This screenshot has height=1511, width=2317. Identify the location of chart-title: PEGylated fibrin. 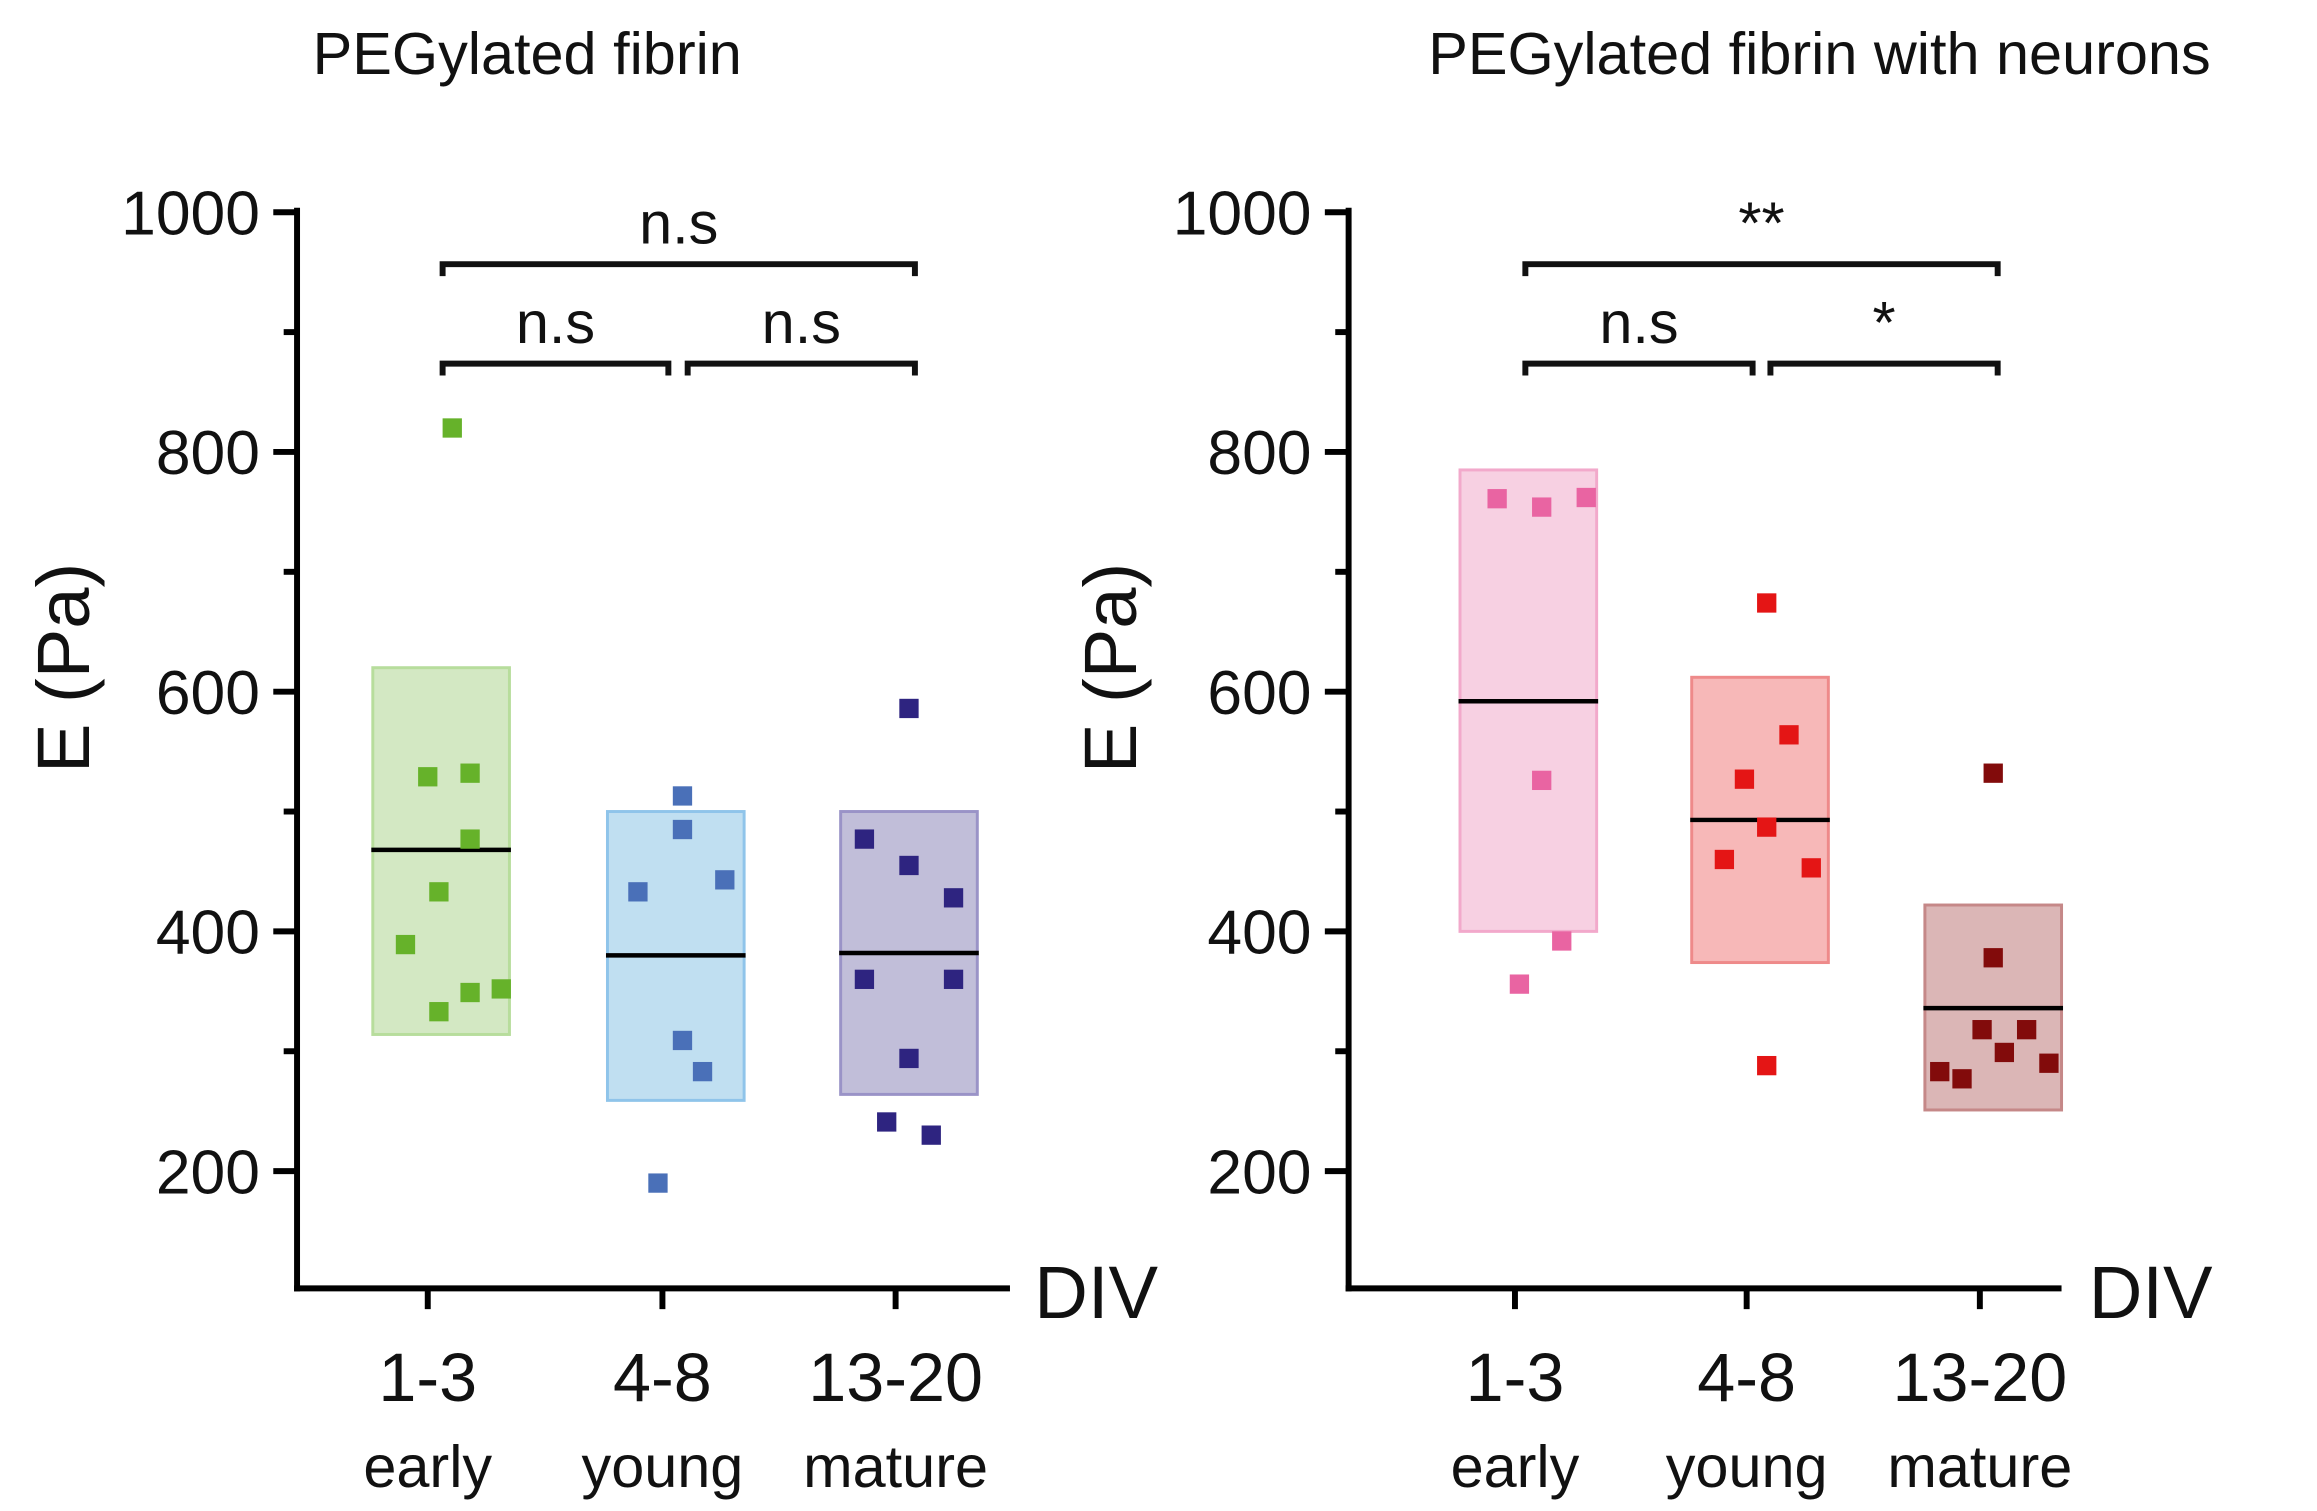
(527, 53).